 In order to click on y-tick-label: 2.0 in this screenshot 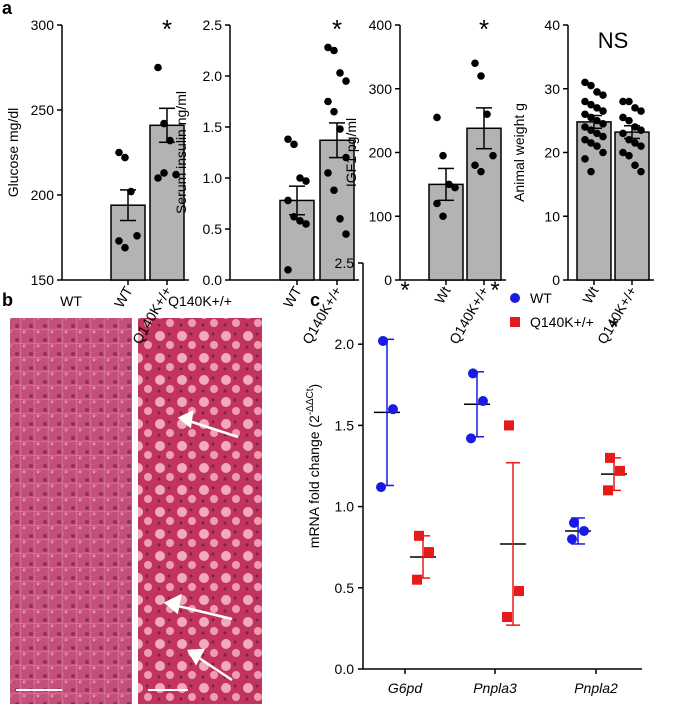, I will do `click(345, 344)`.